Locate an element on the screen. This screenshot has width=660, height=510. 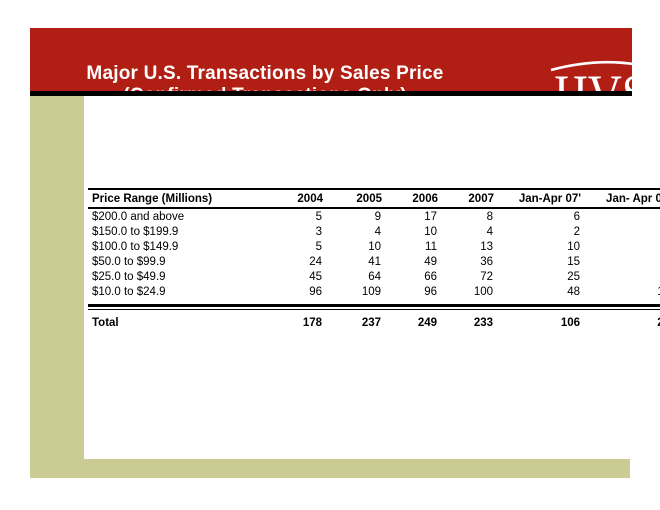
cell-value: 13 is located at coordinates (486, 246).